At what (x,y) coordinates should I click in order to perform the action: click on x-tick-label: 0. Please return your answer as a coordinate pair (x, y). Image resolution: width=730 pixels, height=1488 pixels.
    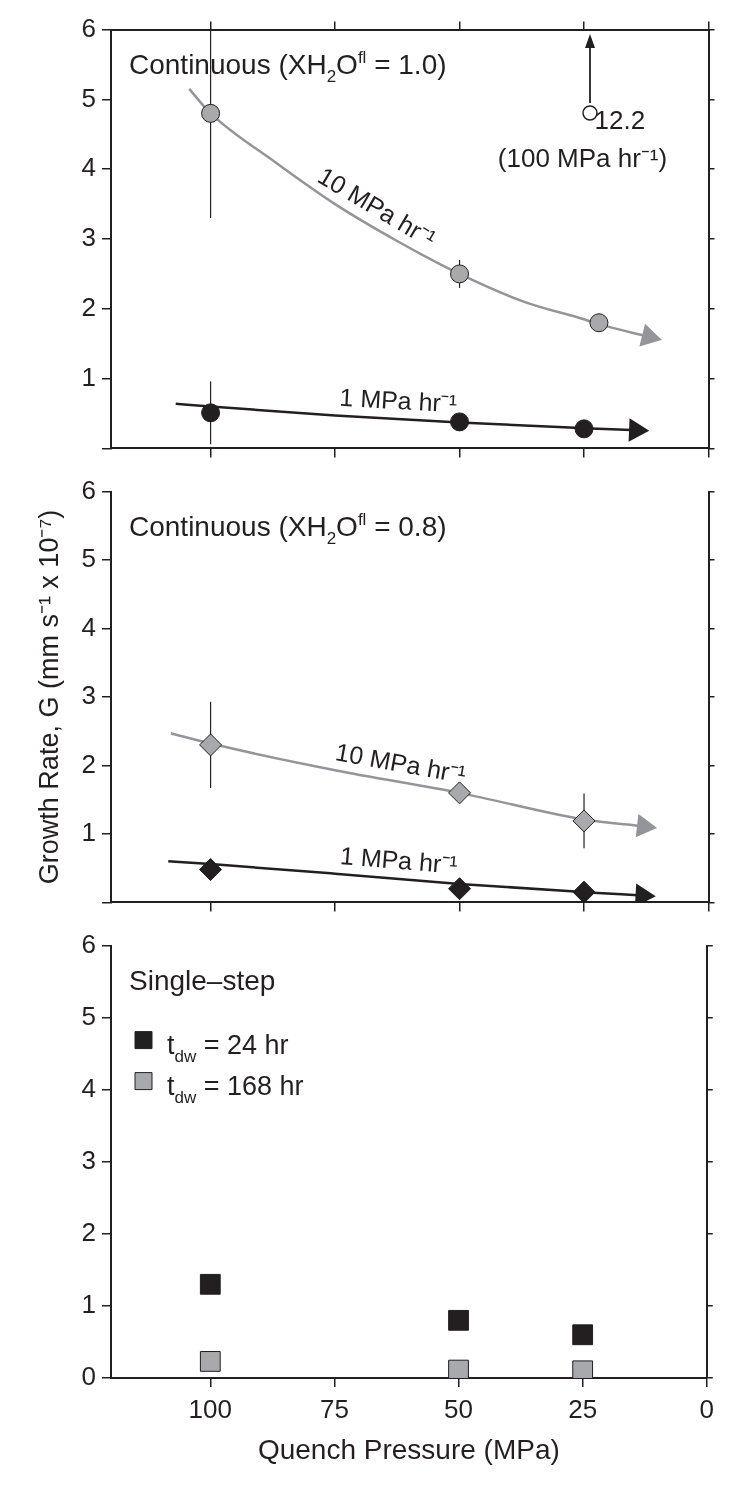
    Looking at the image, I should click on (706, 1408).